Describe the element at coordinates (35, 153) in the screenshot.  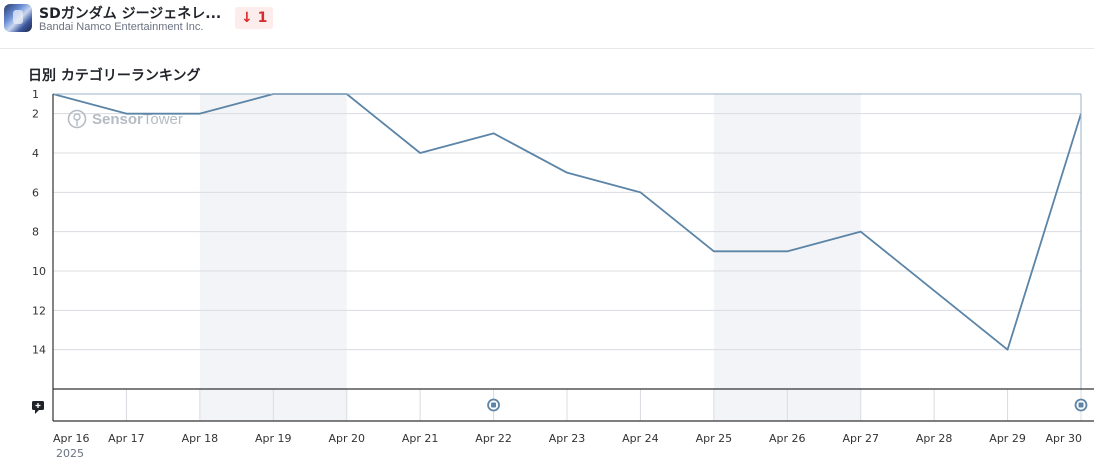
I see `y-tick-label: 4` at that location.